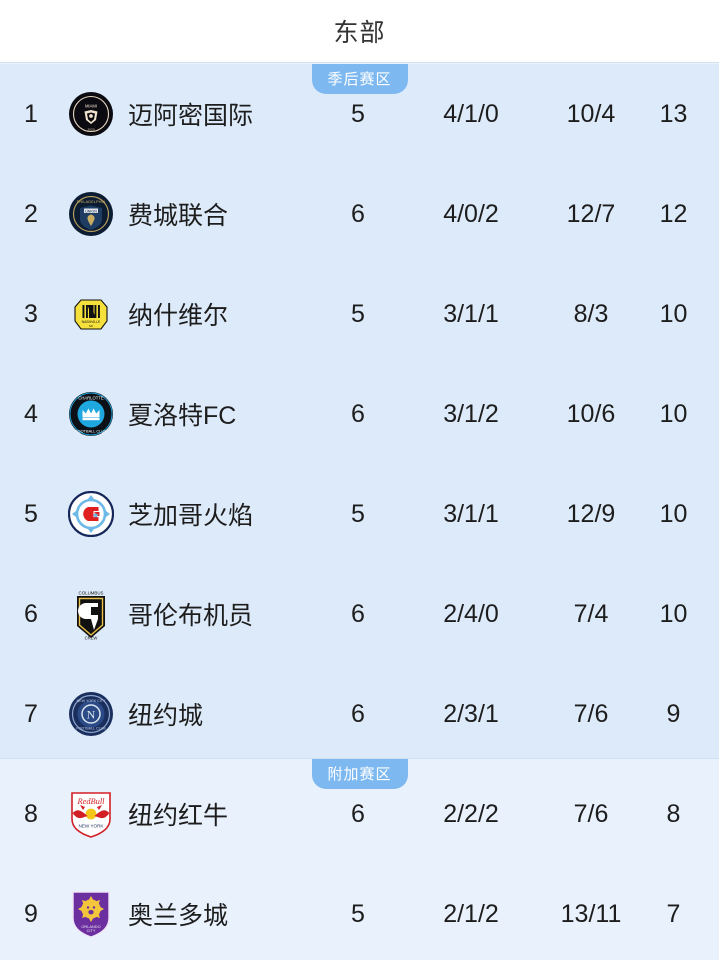 This screenshot has height=960, width=719. Describe the element at coordinates (591, 213) in the screenshot. I see `row-goals-for-against: 12/7` at that location.